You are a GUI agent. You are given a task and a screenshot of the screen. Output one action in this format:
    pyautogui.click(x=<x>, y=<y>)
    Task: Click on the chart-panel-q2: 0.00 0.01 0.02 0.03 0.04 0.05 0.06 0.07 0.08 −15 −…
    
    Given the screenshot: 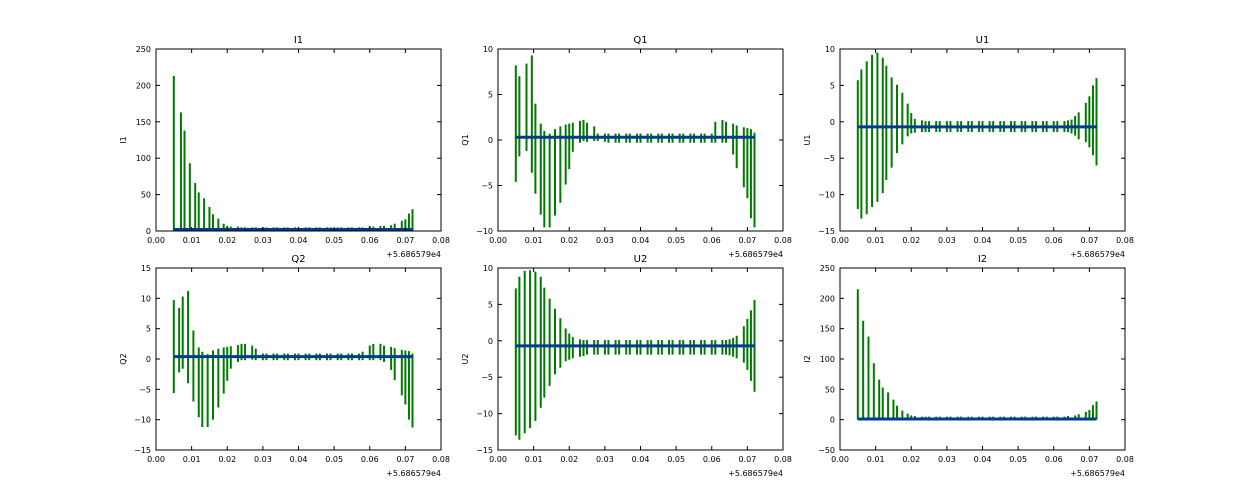 What is the action you would take?
    pyautogui.click(x=284, y=366)
    